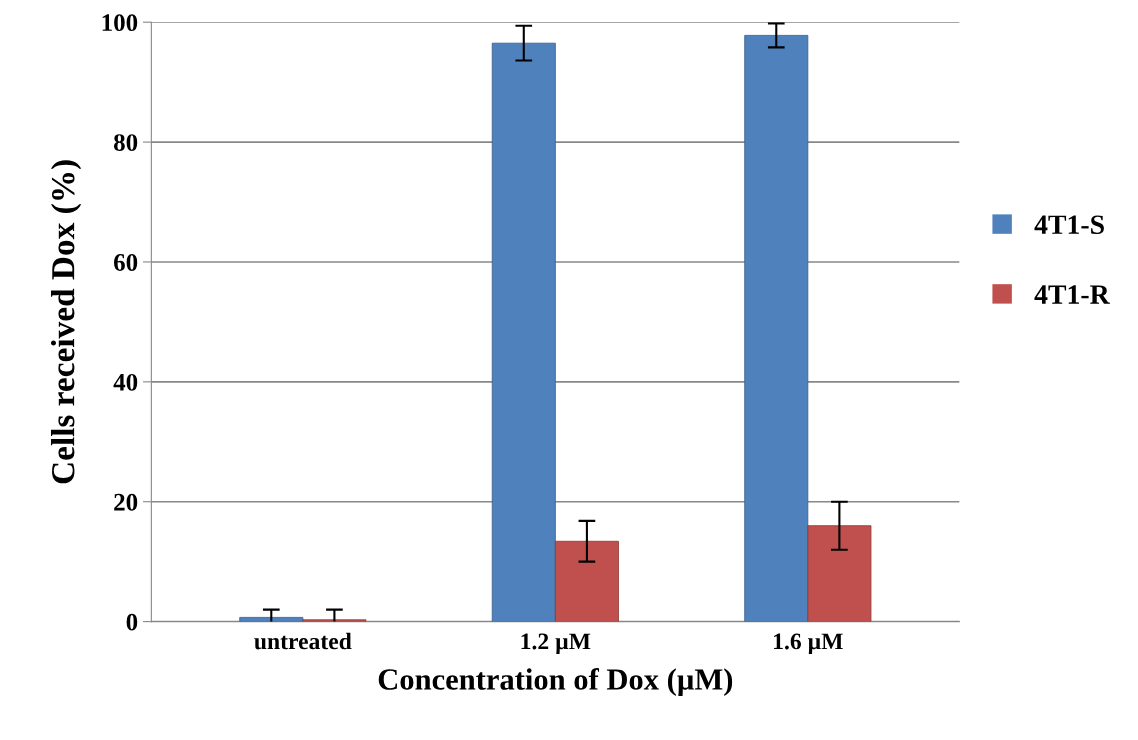 The height and width of the screenshot is (740, 1138). What do you see at coordinates (132, 622) in the screenshot?
I see `y-tick-label: 0` at bounding box center [132, 622].